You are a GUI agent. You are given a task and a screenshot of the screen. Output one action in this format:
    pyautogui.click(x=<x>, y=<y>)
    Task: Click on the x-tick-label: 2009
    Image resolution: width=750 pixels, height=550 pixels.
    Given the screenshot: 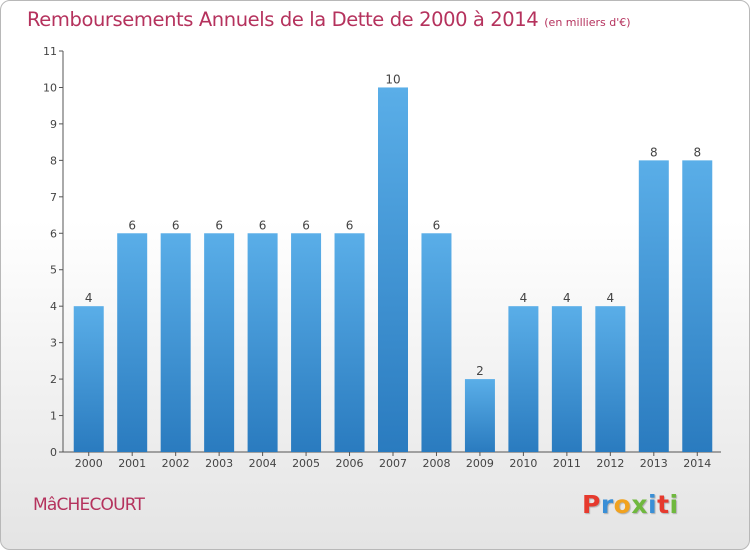 What is the action you would take?
    pyautogui.click(x=480, y=463)
    